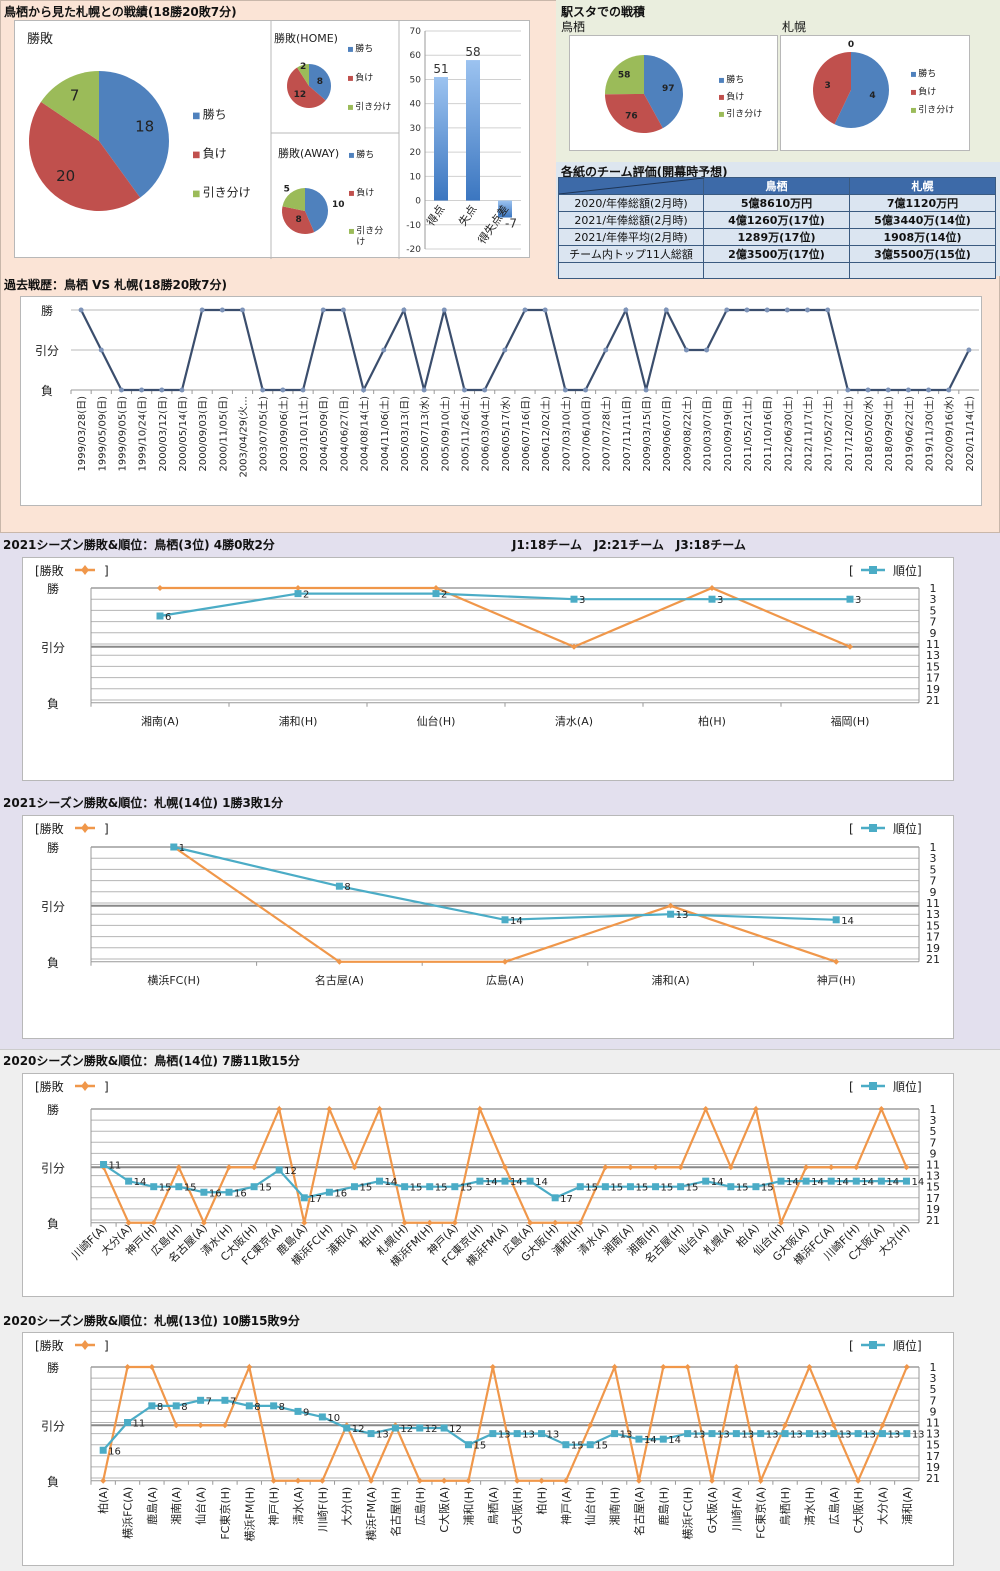  I want to click on rank-tick-label: 11, so click(933, 1423).